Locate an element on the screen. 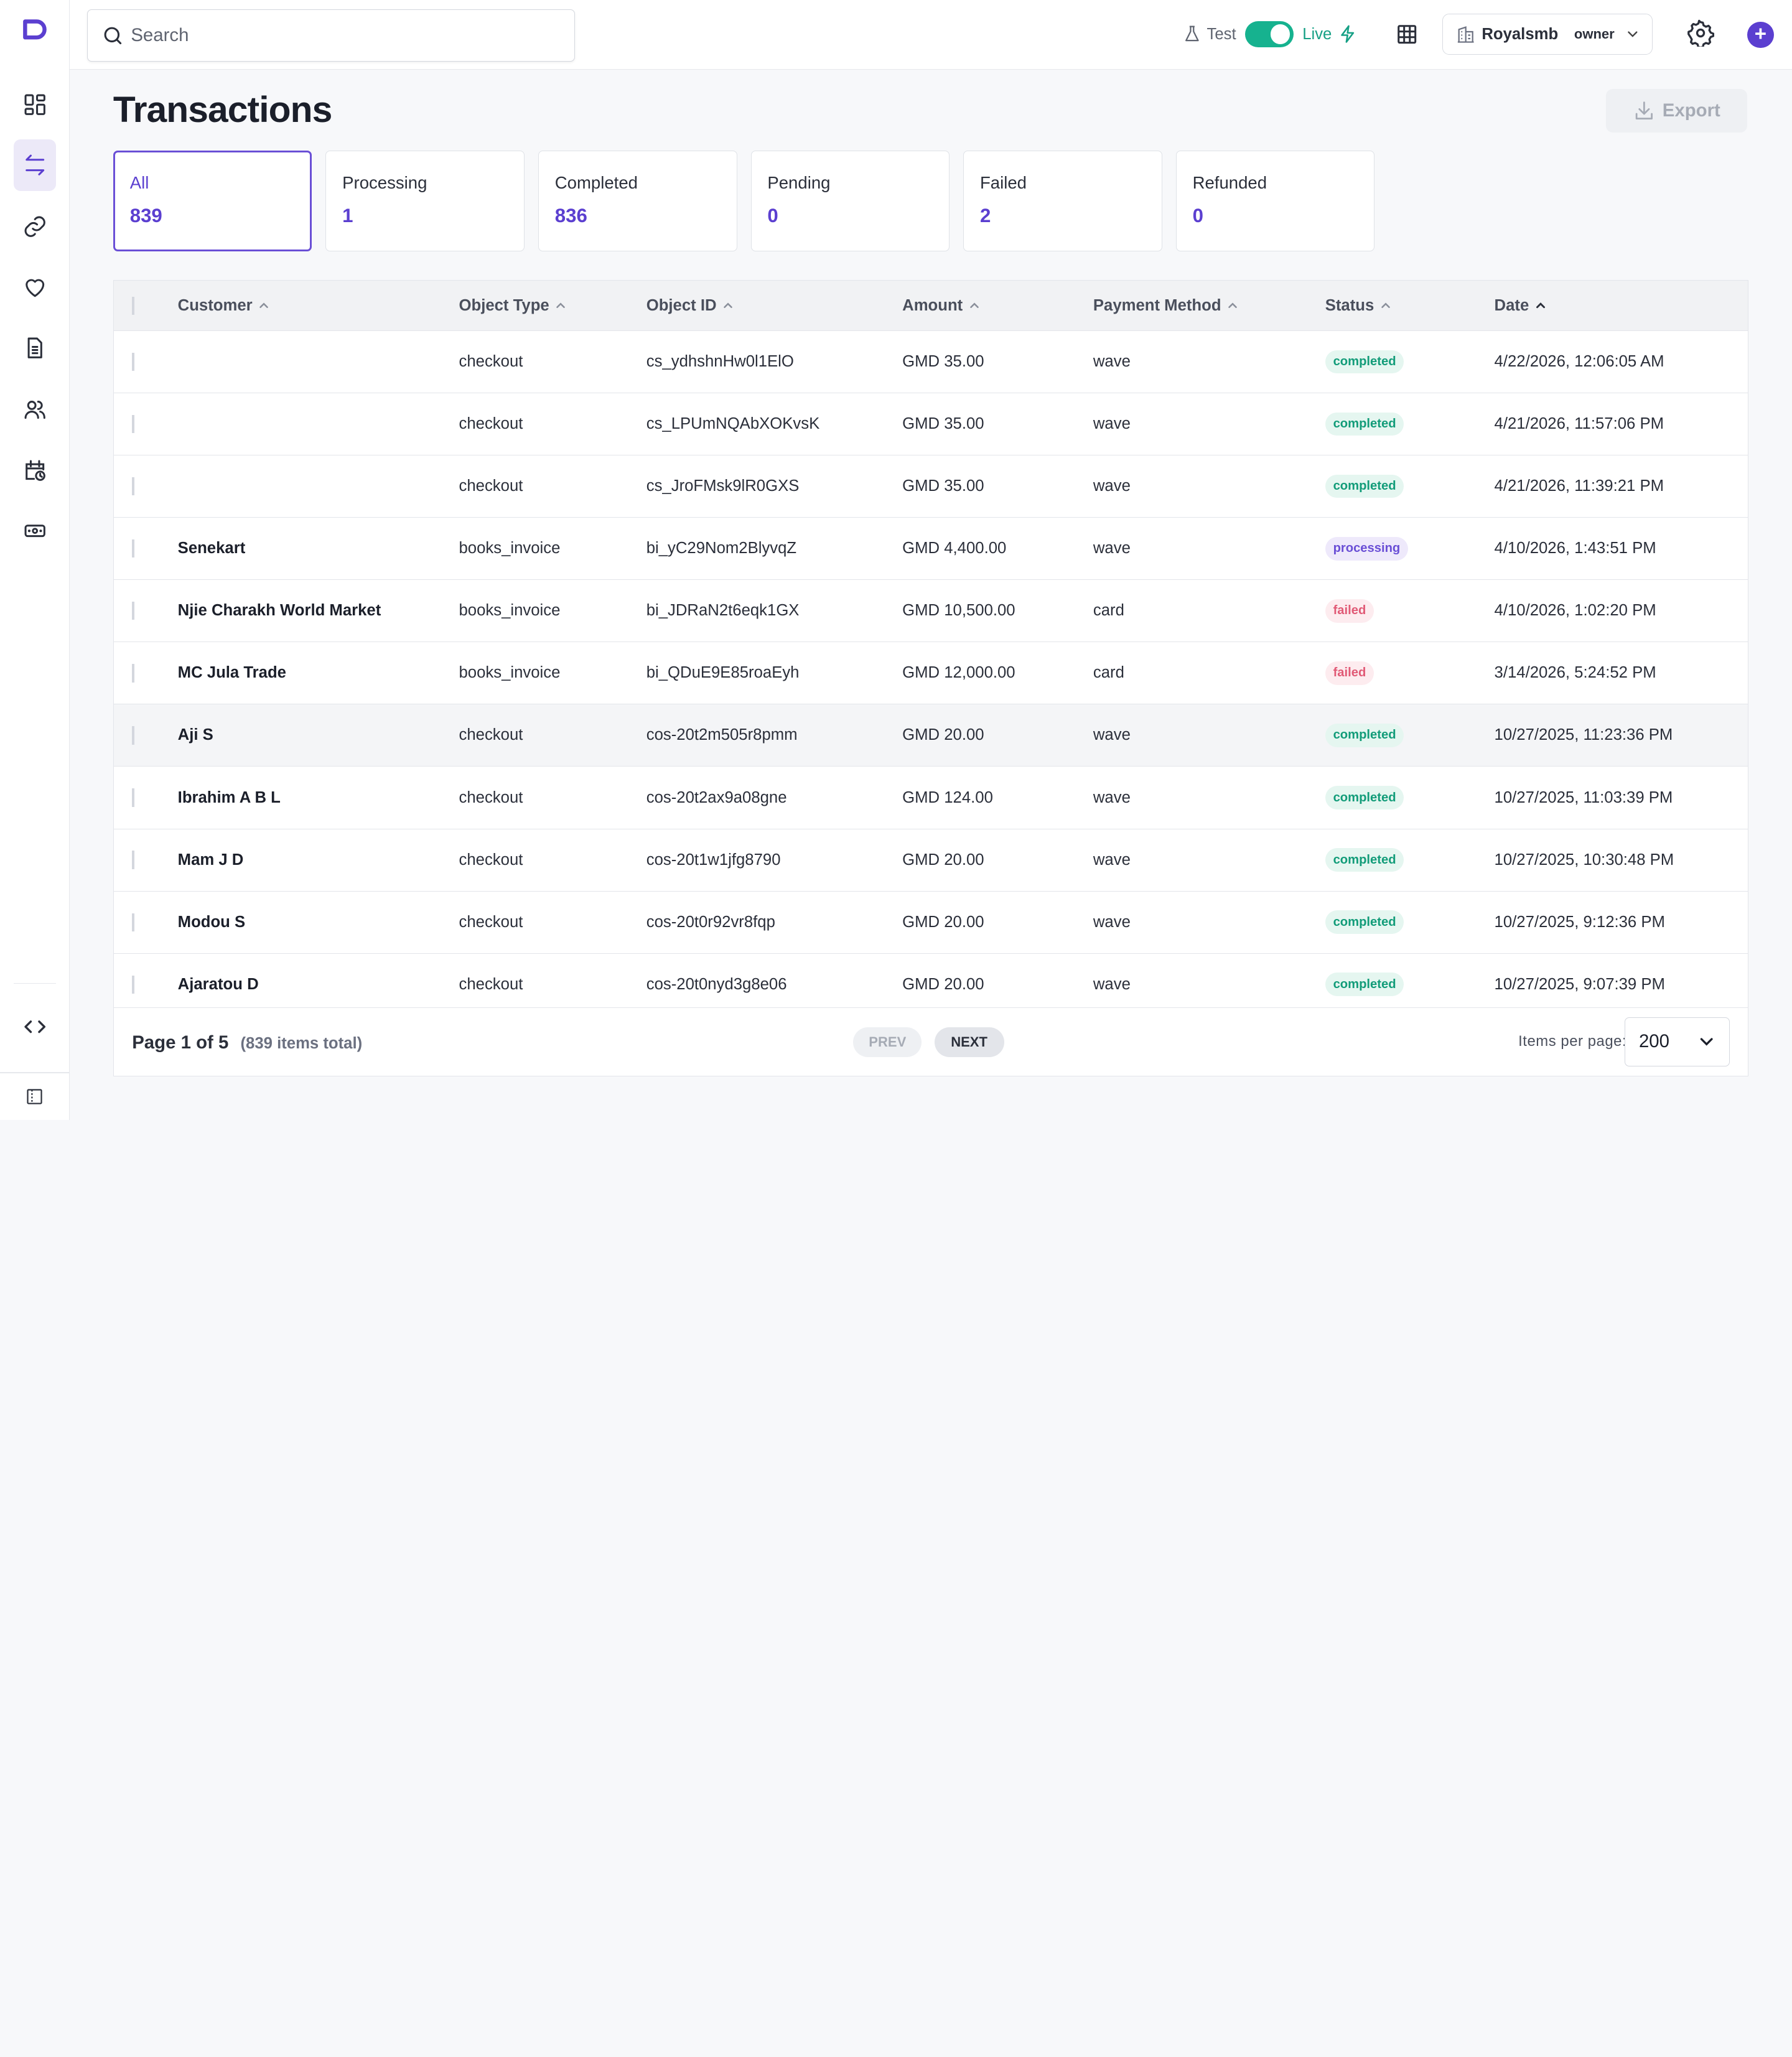  column-header-status: Status is located at coordinates (1359, 306).